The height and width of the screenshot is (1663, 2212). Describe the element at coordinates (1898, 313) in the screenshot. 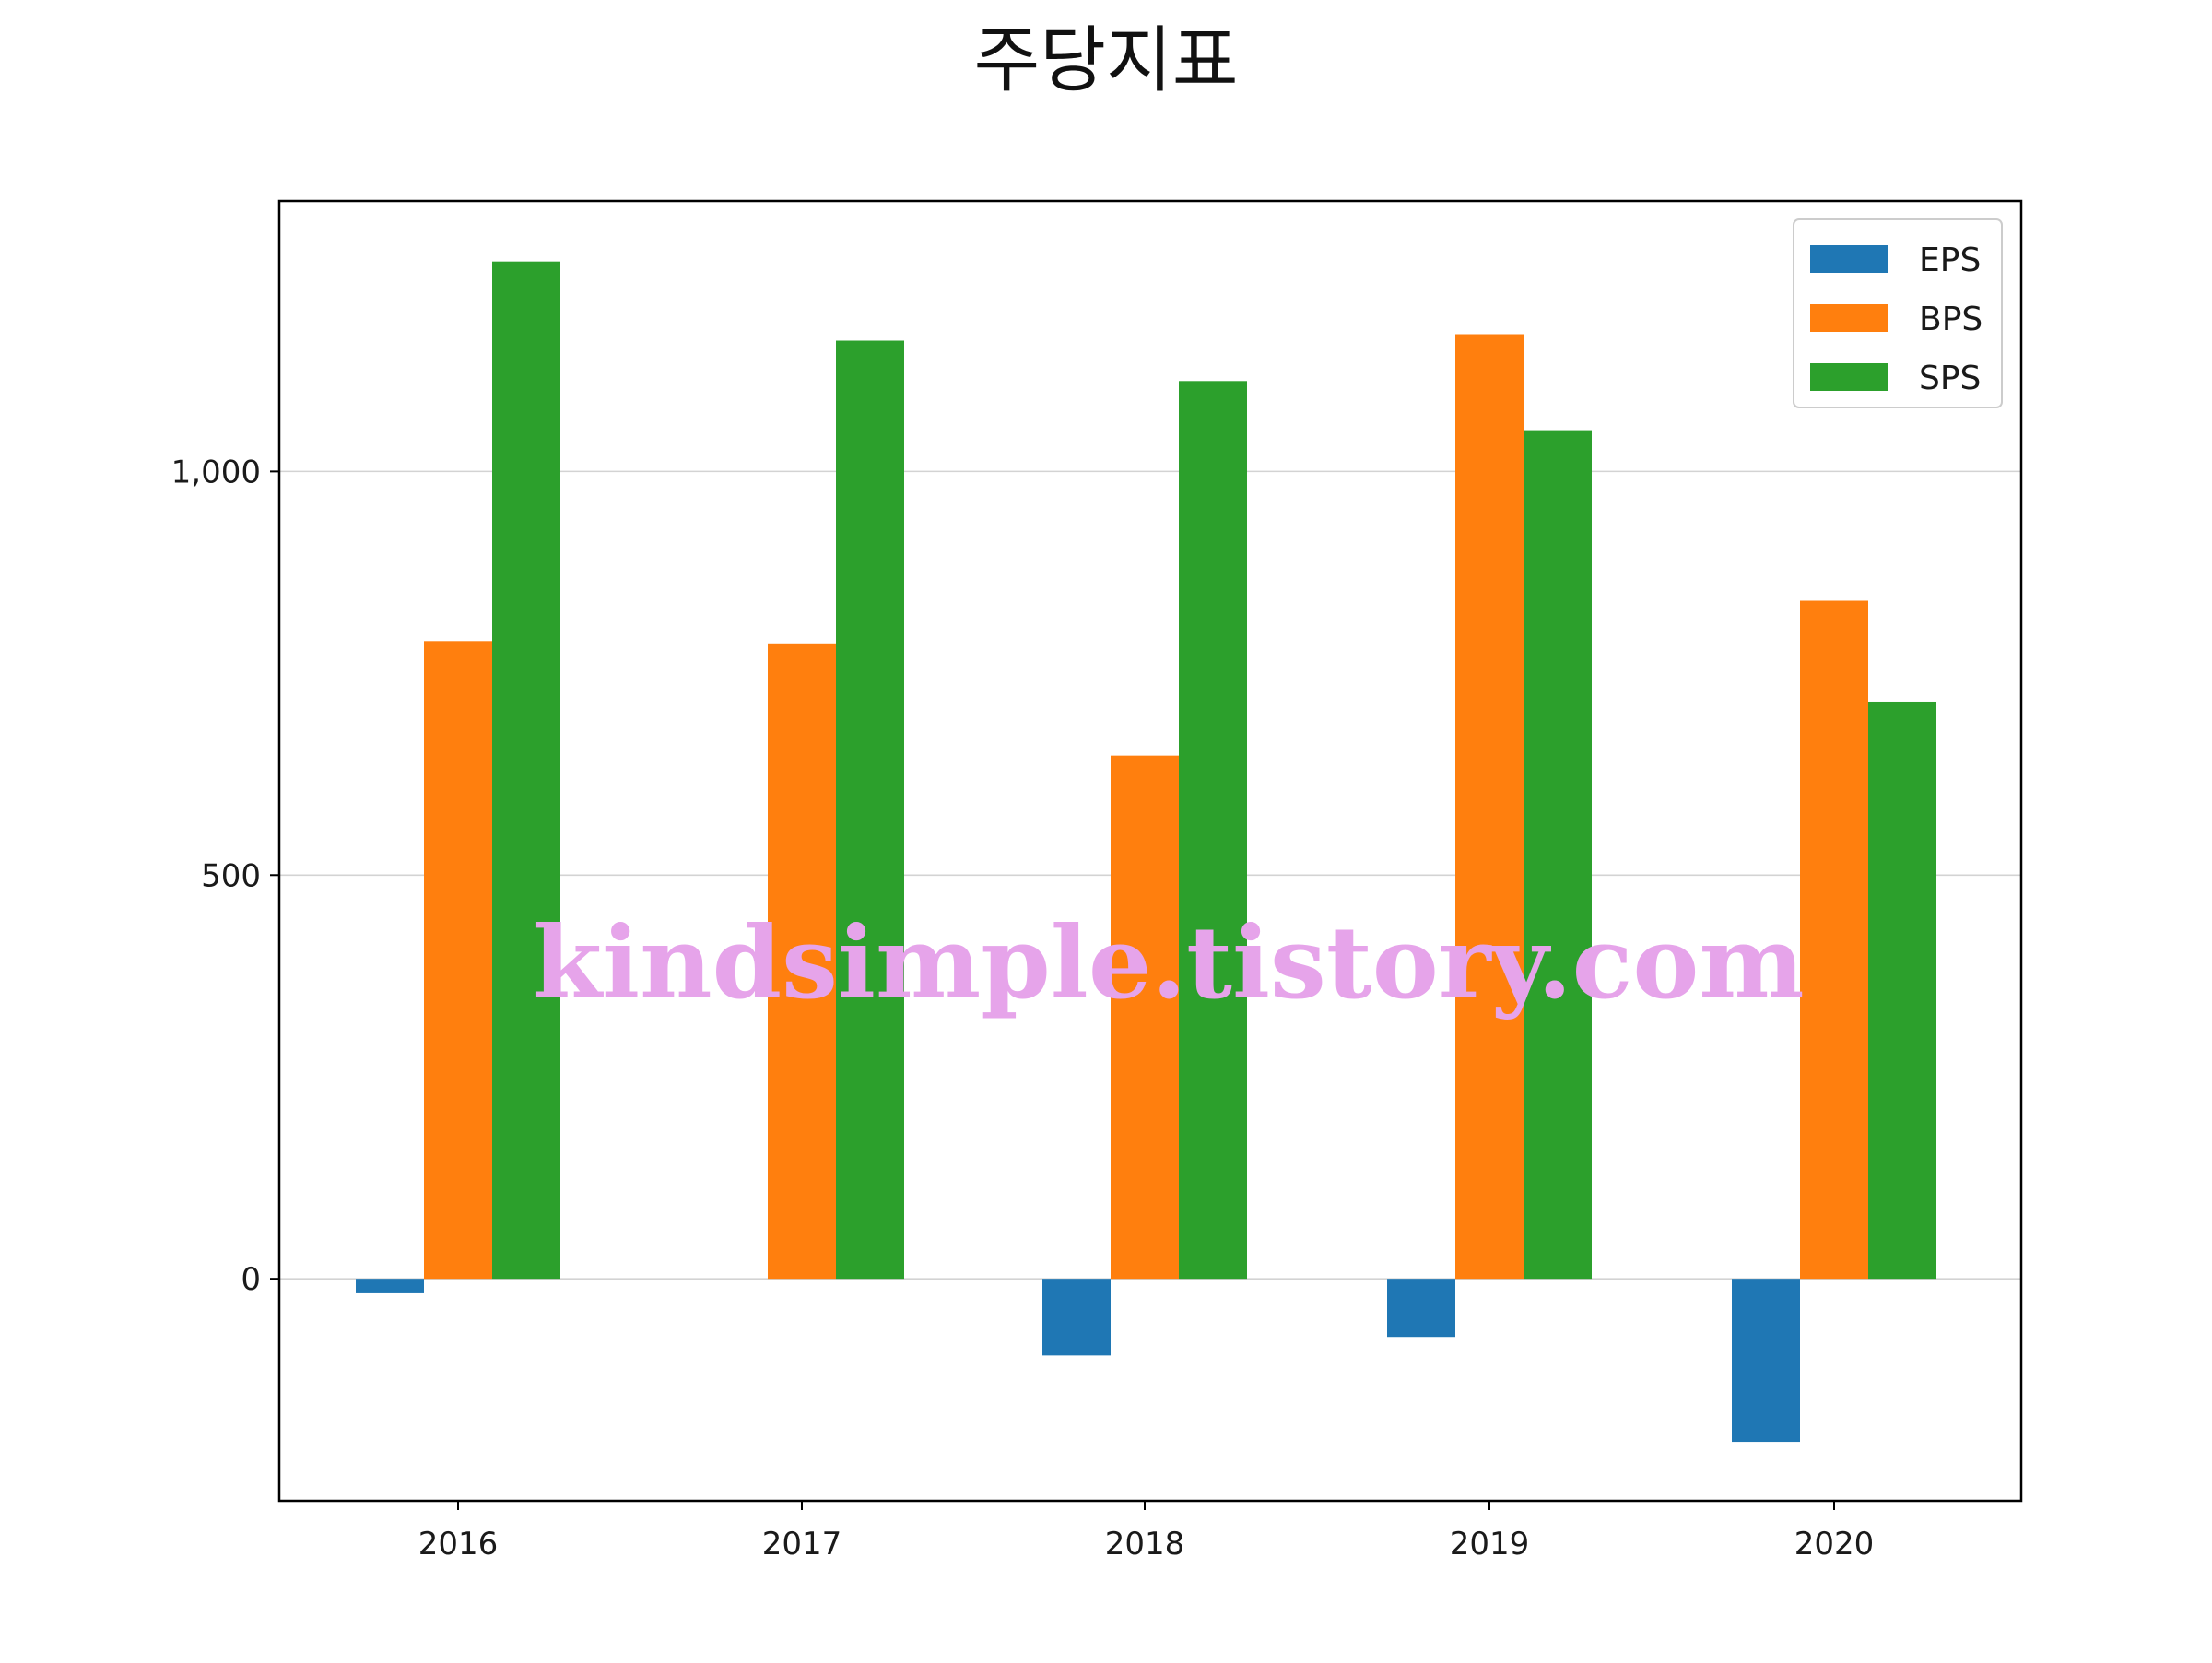

I see `legend: EPS BPS SPS` at that location.